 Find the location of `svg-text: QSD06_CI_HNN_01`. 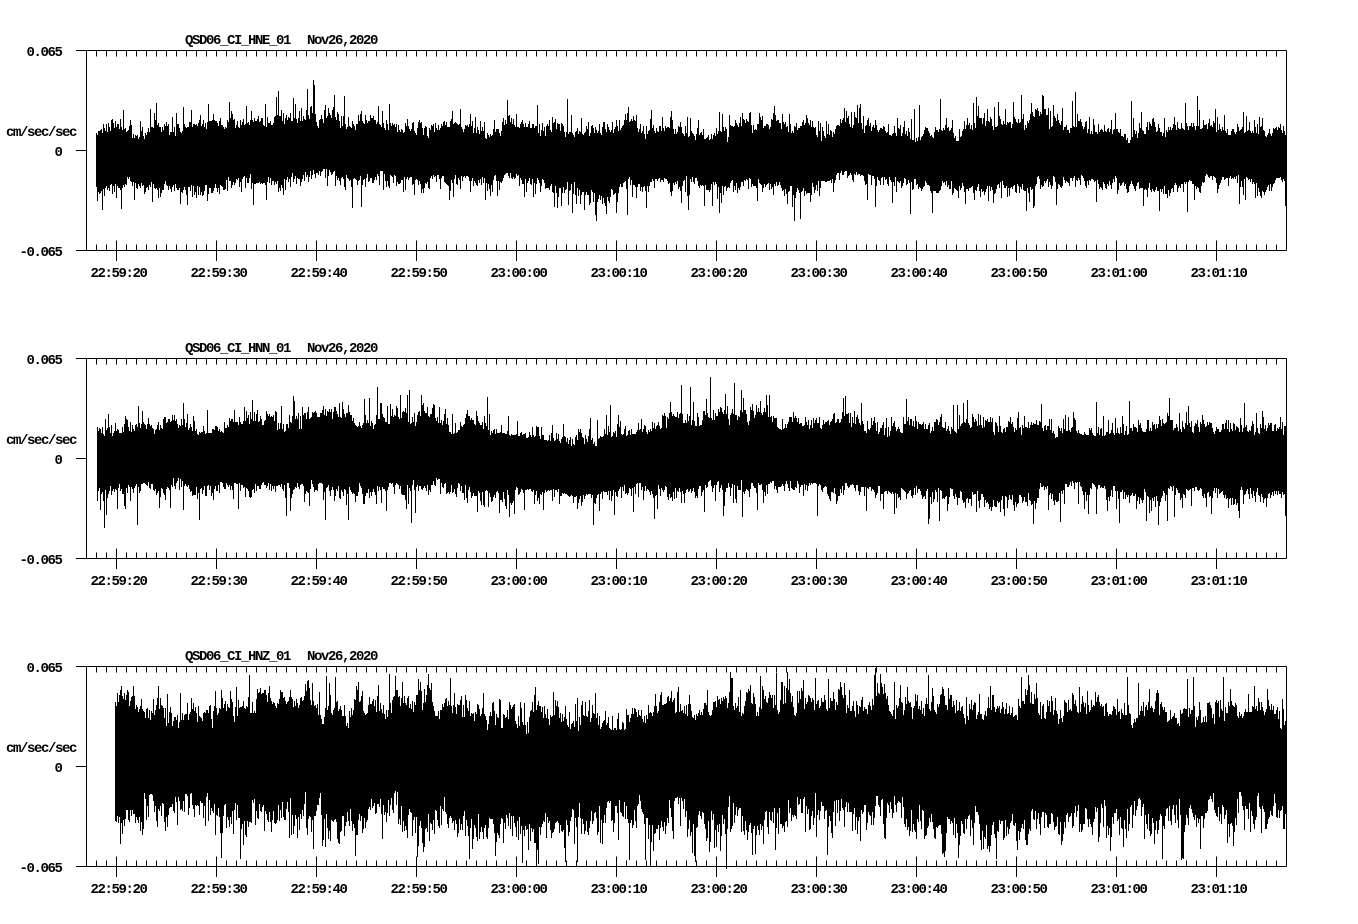

svg-text: QSD06_CI_HNN_01 is located at coordinates (238, 349).